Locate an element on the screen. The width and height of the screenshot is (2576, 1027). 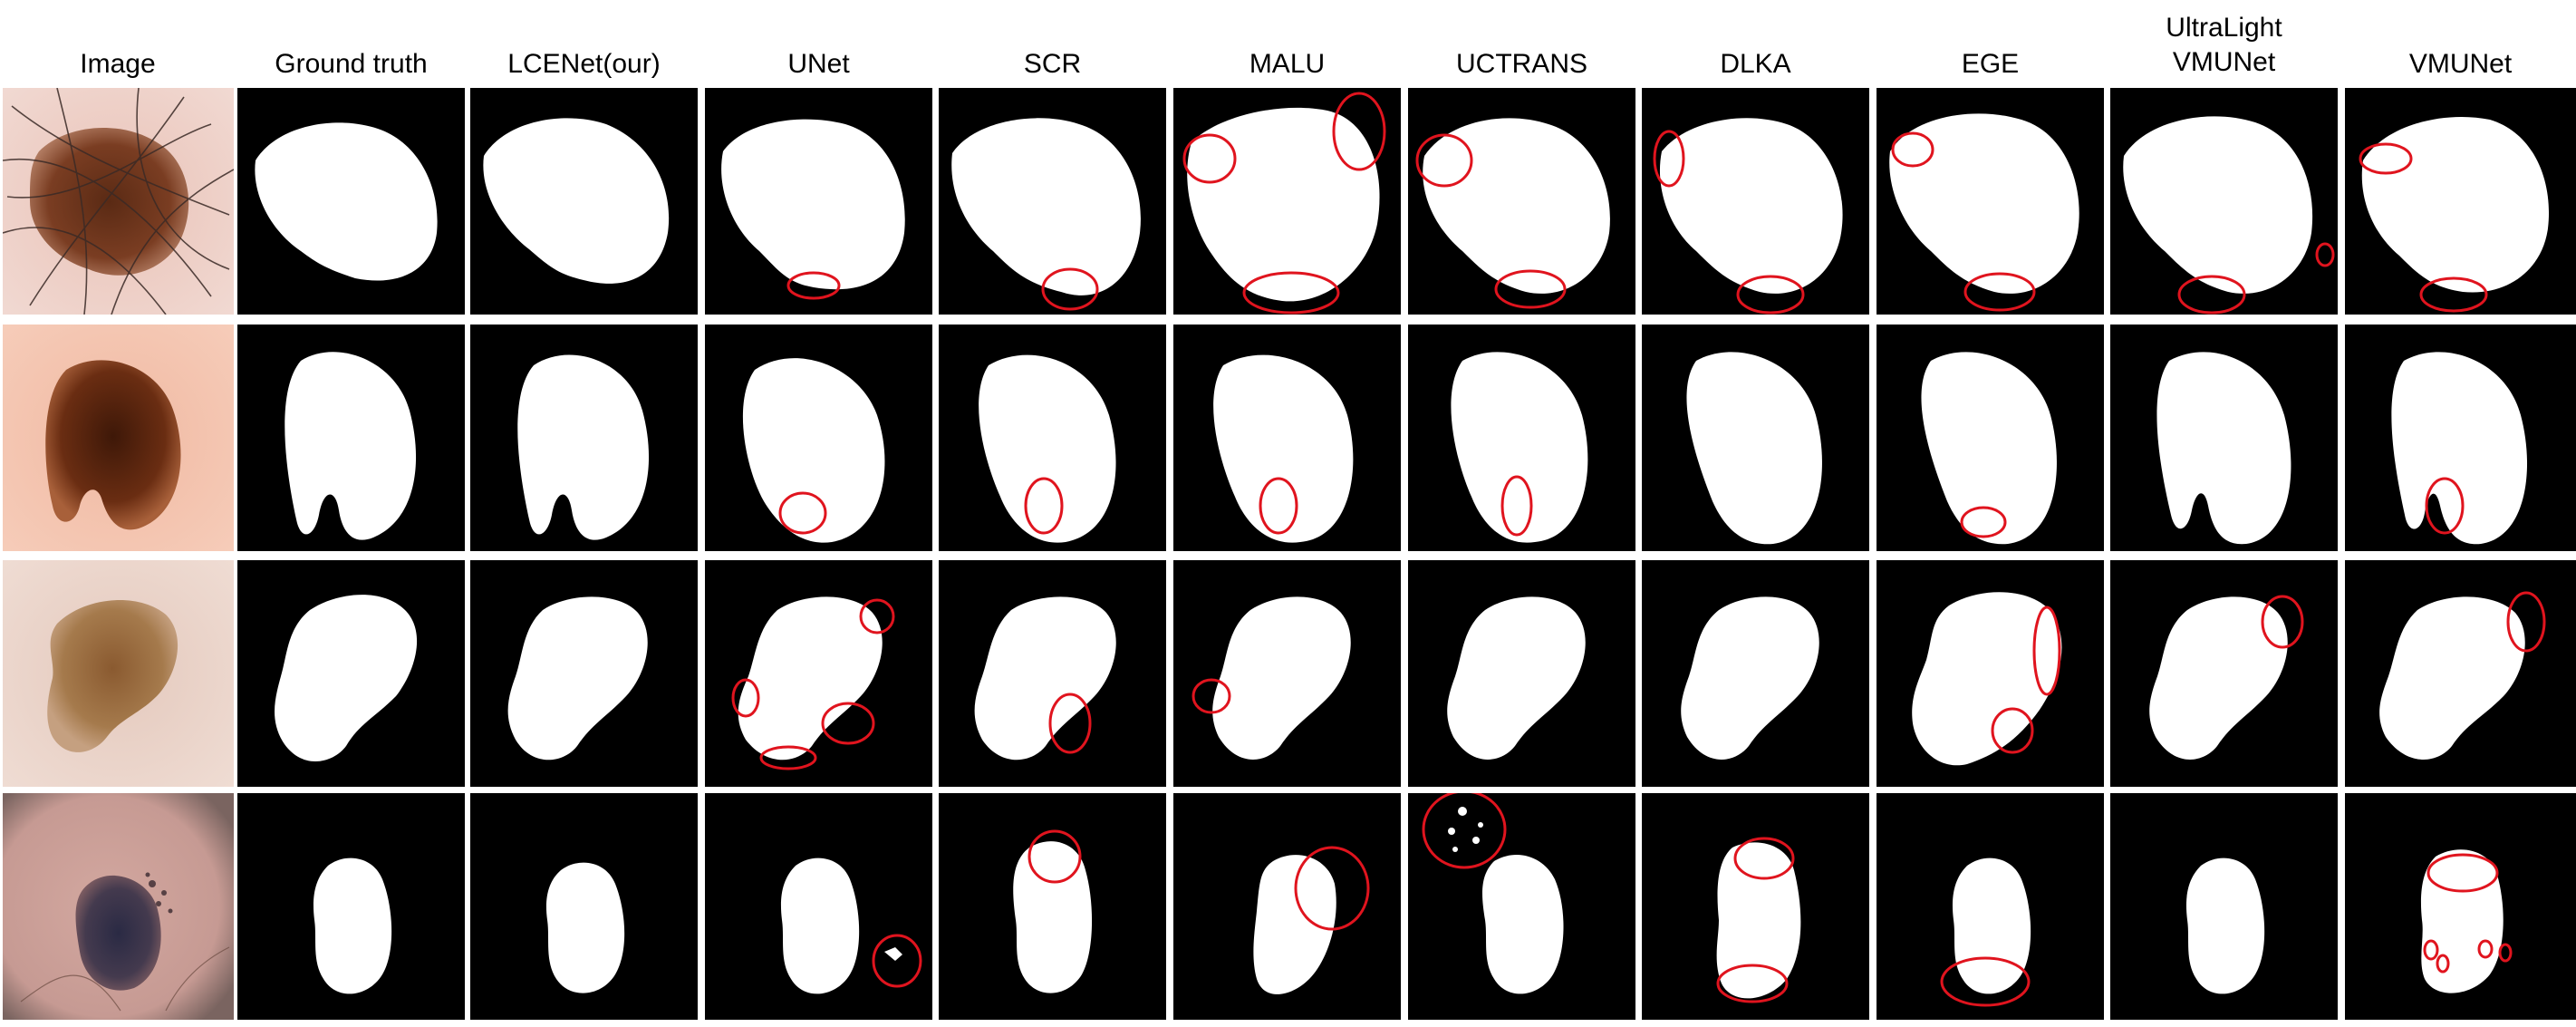
mask-ege-row1 is located at coordinates (1990, 202).